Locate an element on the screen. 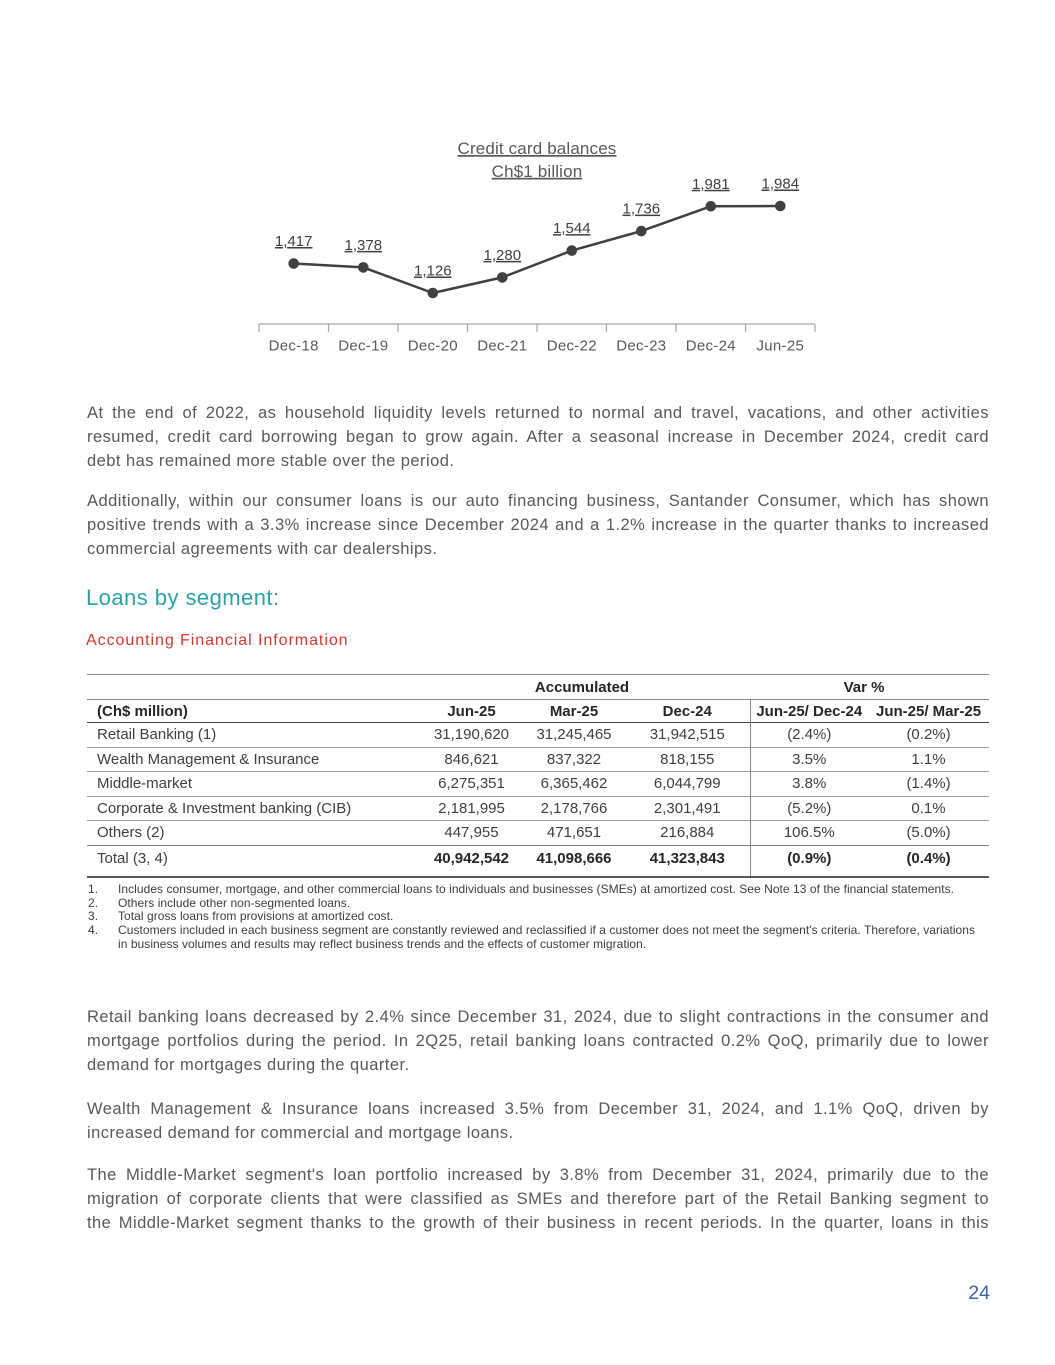 The image size is (1055, 1365). svg-text: Jun-25 is located at coordinates (780, 346).